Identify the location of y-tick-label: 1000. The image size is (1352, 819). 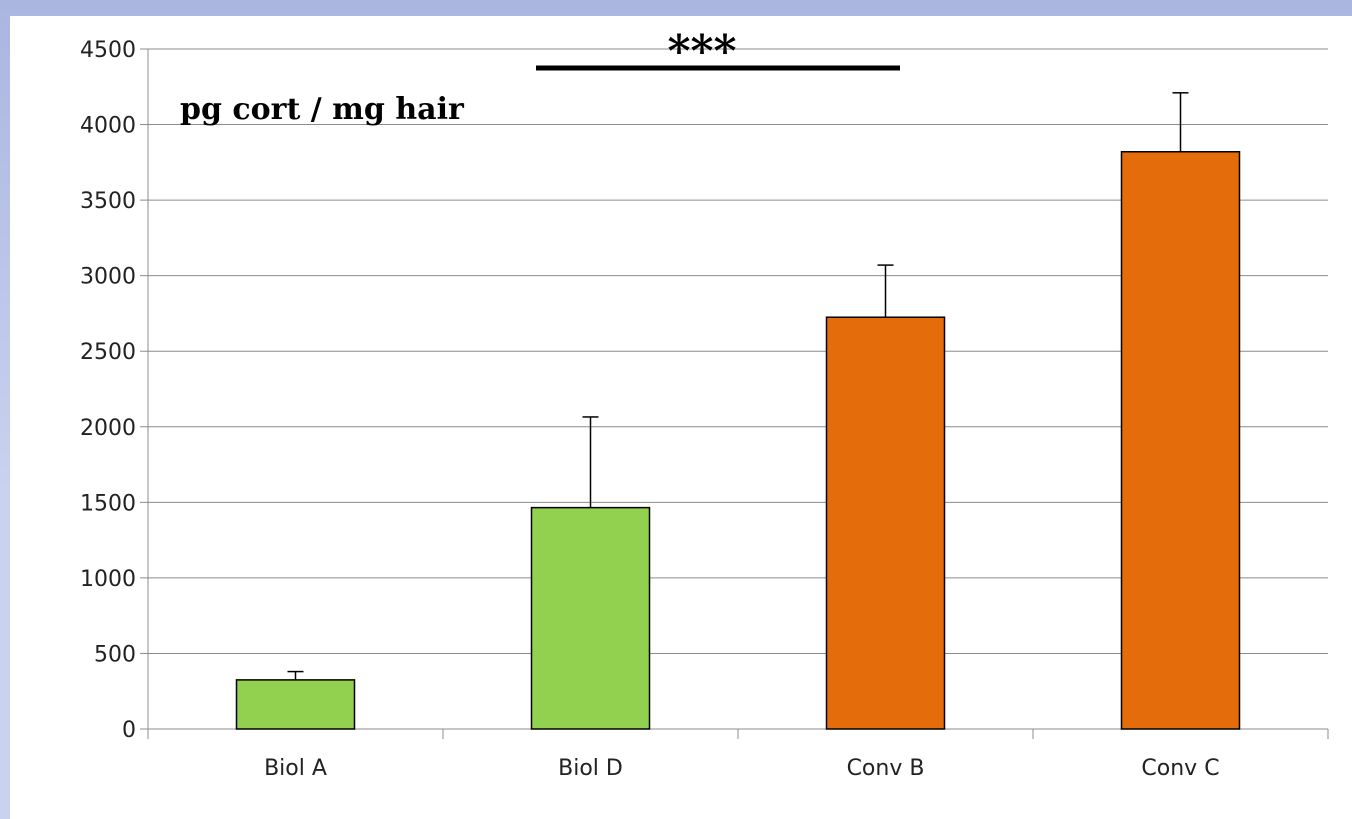
(108, 579).